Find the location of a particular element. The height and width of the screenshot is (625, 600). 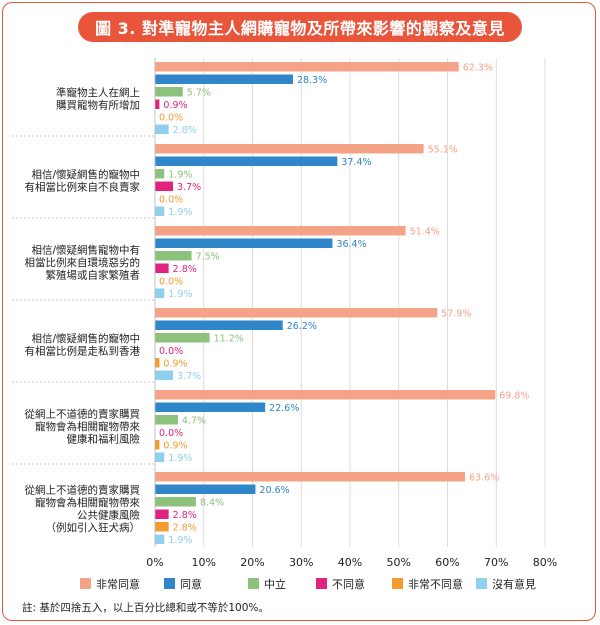

x-tick-label: 40% is located at coordinates (350, 562).